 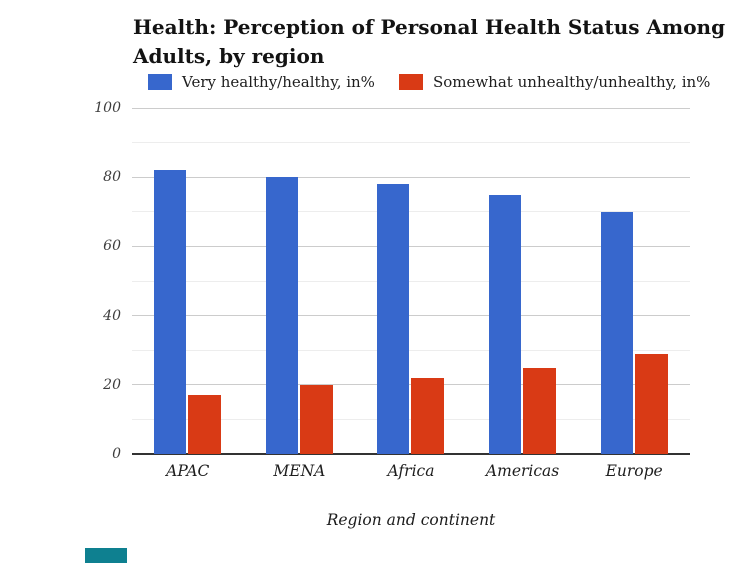 I want to click on x-tick-label-americas: Americas, so click(x=522, y=471).